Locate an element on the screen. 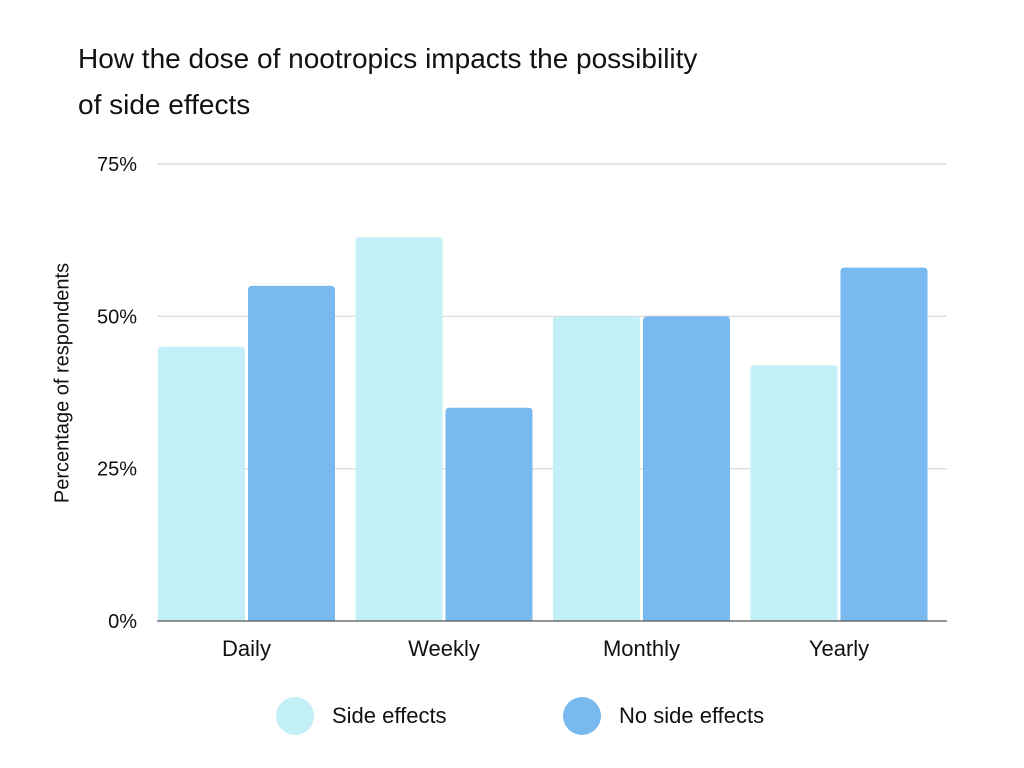 The height and width of the screenshot is (768, 1024). legend-item-no-side-effects: No side effects is located at coordinates (663, 716).